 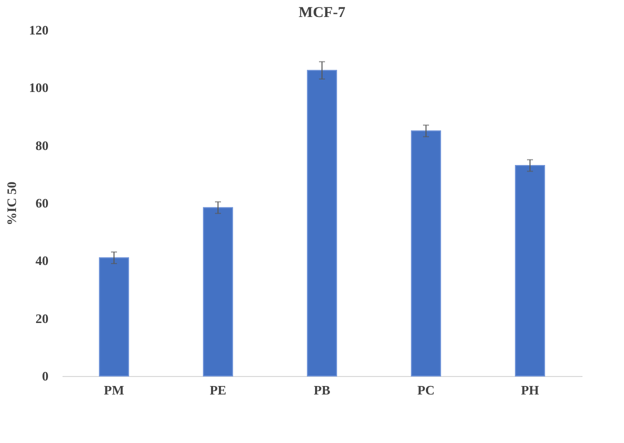 I want to click on y-tick-label: 60, so click(x=42, y=203).